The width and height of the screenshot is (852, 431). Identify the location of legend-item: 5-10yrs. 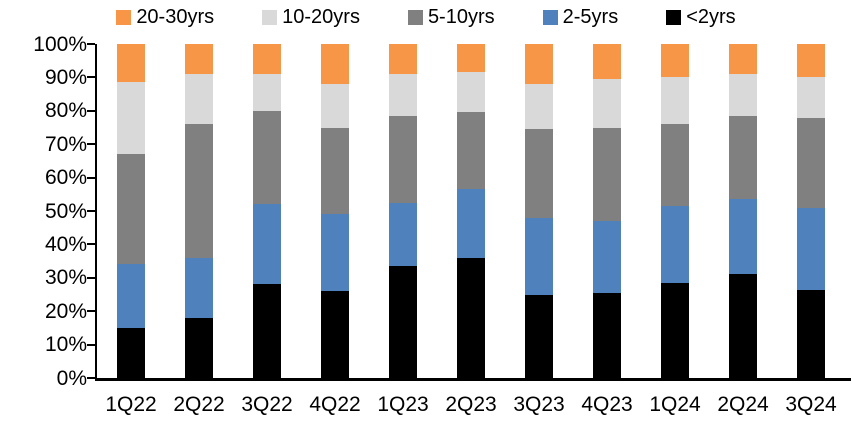
(451, 17).